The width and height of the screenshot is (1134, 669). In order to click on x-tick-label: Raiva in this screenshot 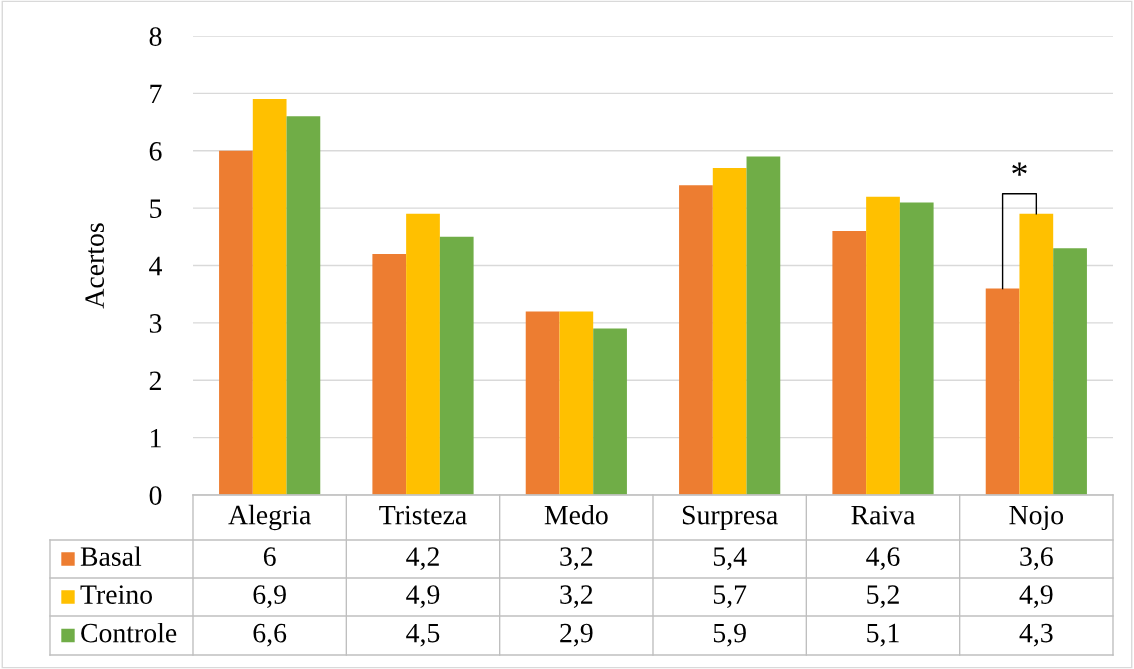, I will do `click(883, 515)`.